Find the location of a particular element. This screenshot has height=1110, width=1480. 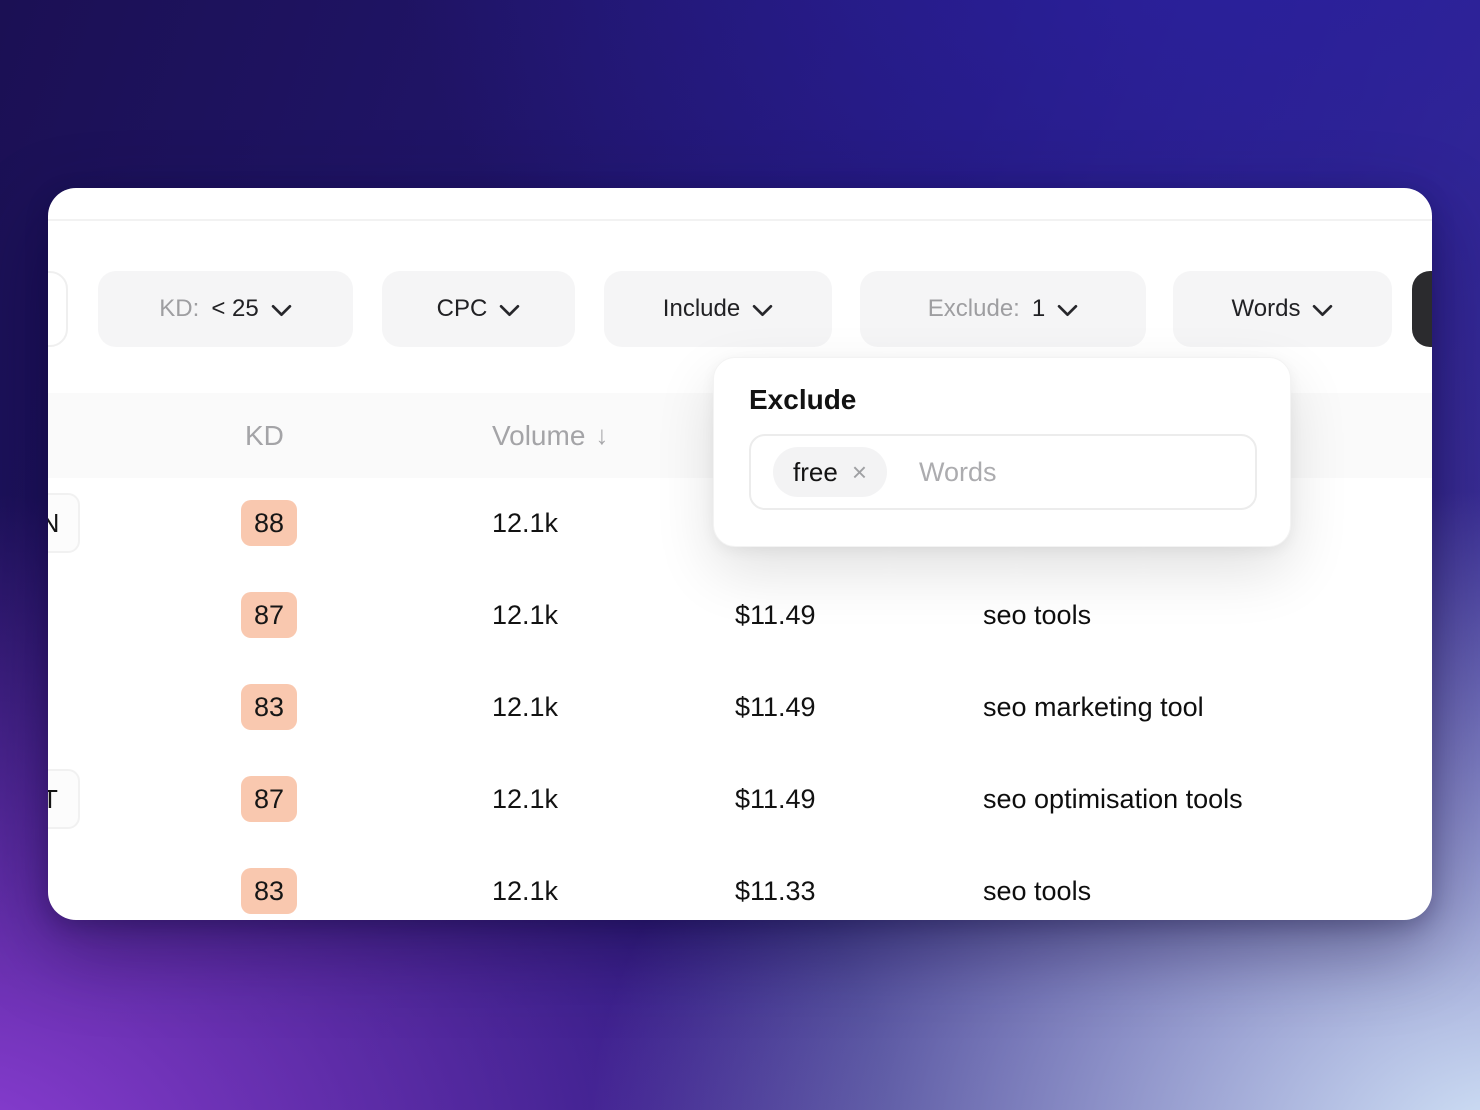

table-row: N 88 12.1k is located at coordinates (740, 523).